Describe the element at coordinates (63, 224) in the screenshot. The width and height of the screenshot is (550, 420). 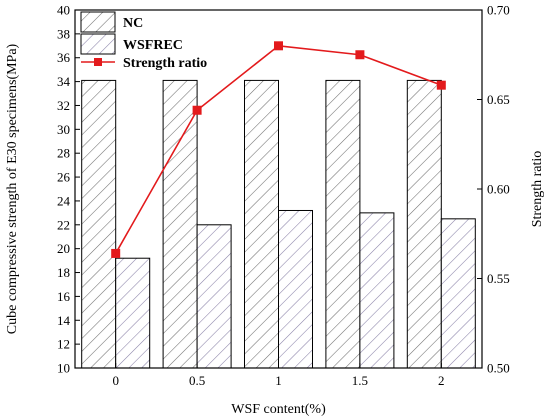
I see `y-tick-label-6: 22` at that location.